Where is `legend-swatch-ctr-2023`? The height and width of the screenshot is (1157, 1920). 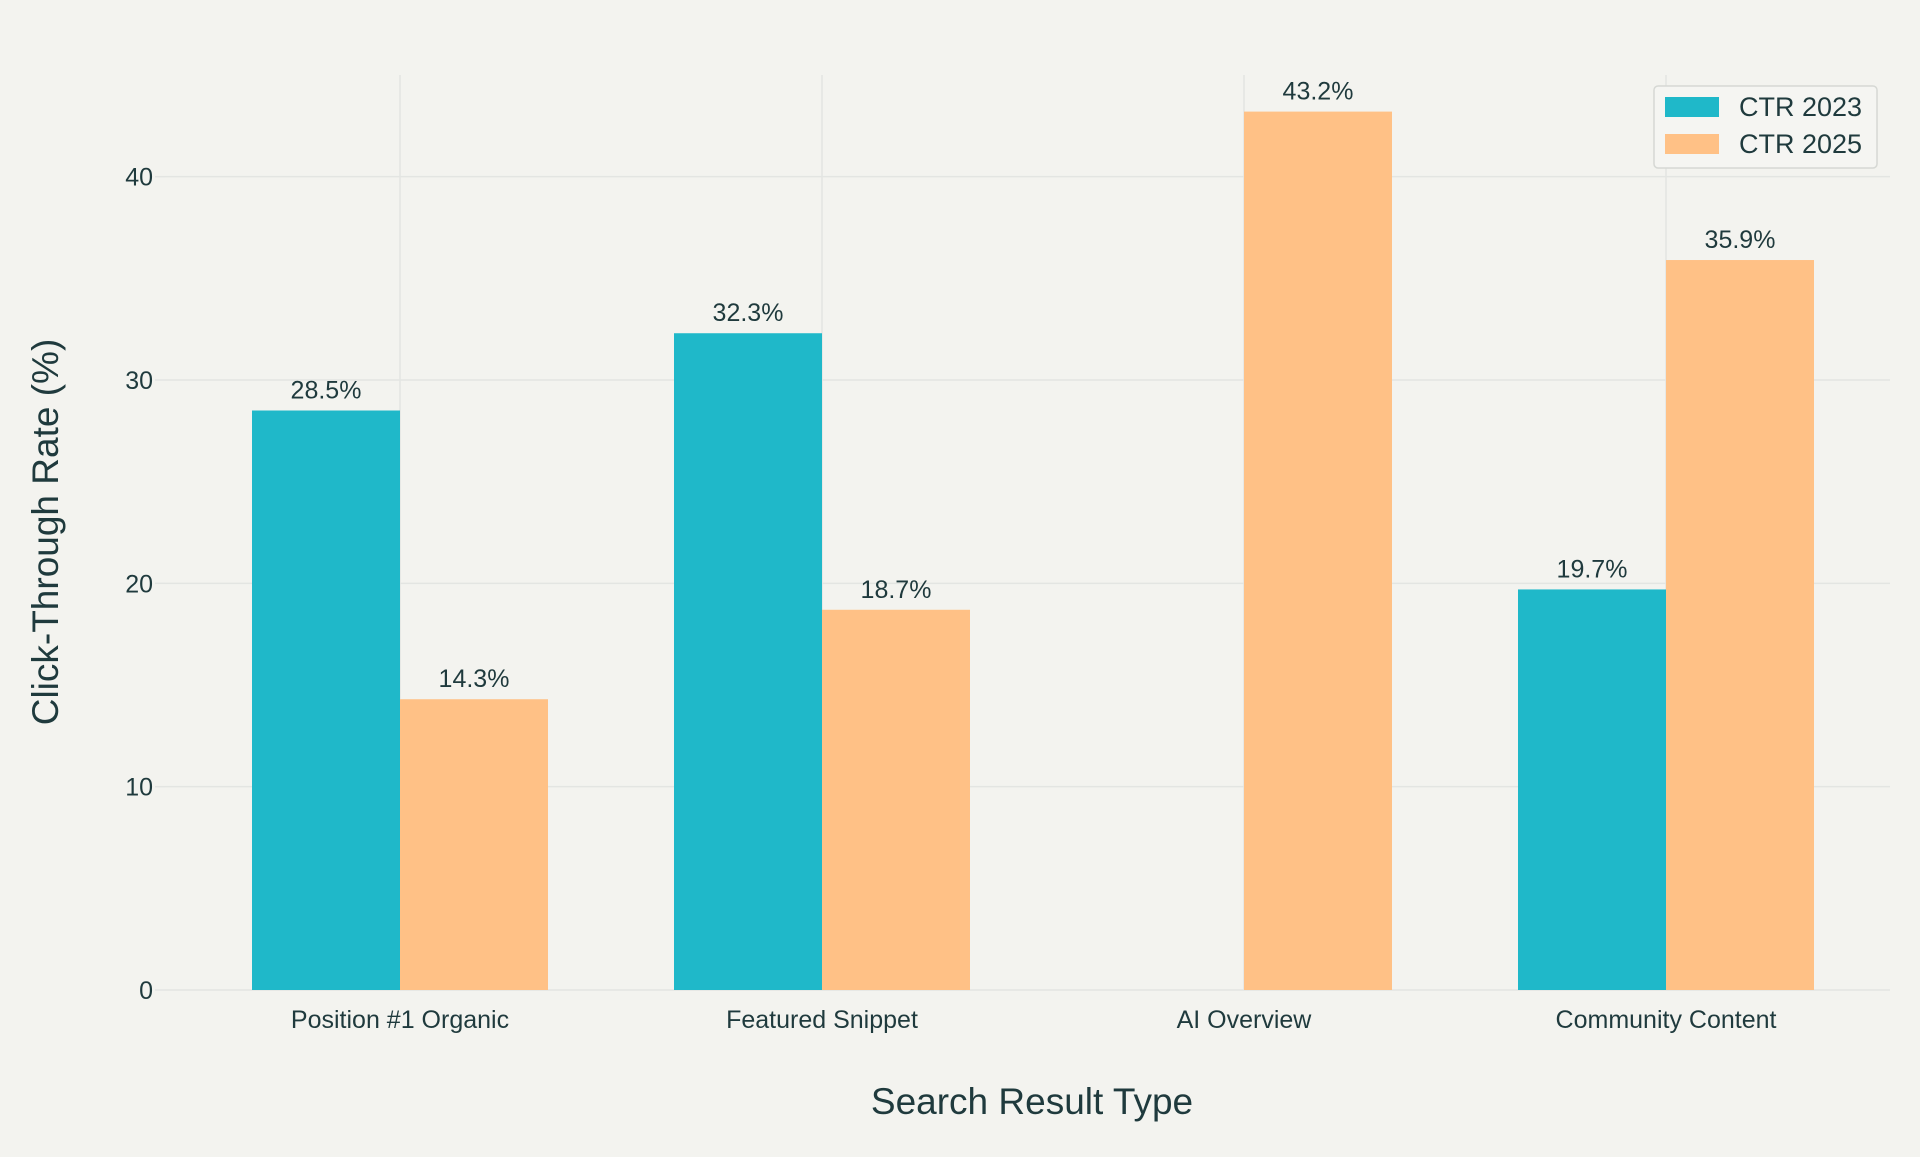
legend-swatch-ctr-2023 is located at coordinates (1692, 107).